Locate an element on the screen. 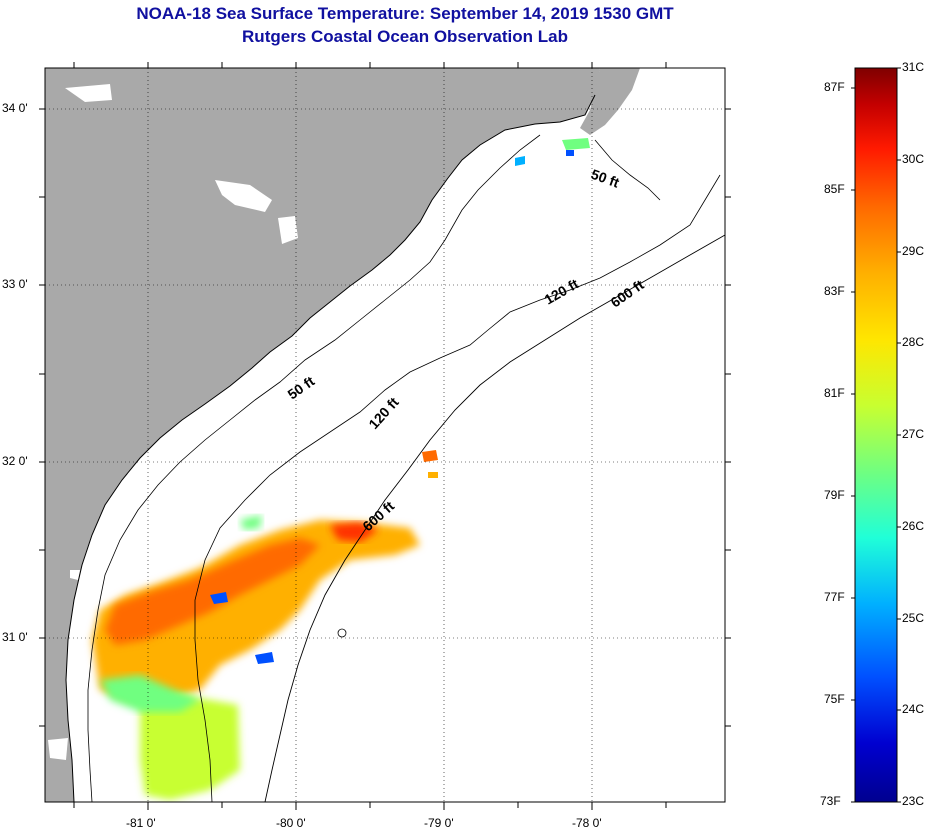  lat-label: 34 0' is located at coordinates (15, 108).